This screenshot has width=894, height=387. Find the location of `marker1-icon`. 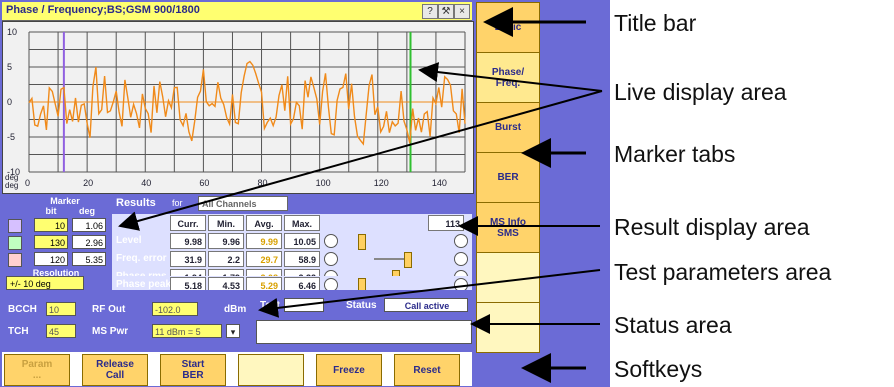

marker1-icon is located at coordinates (15, 226).